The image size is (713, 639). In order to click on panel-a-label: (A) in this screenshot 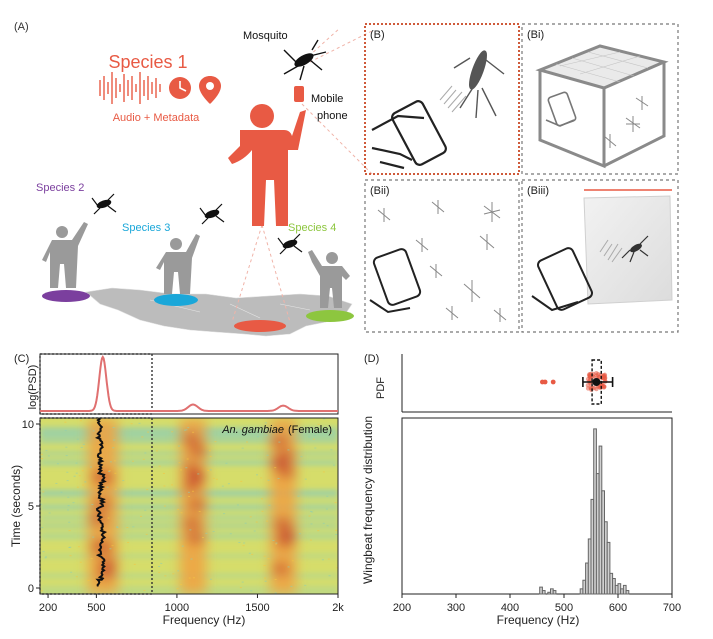, I will do `click(21, 27)`.